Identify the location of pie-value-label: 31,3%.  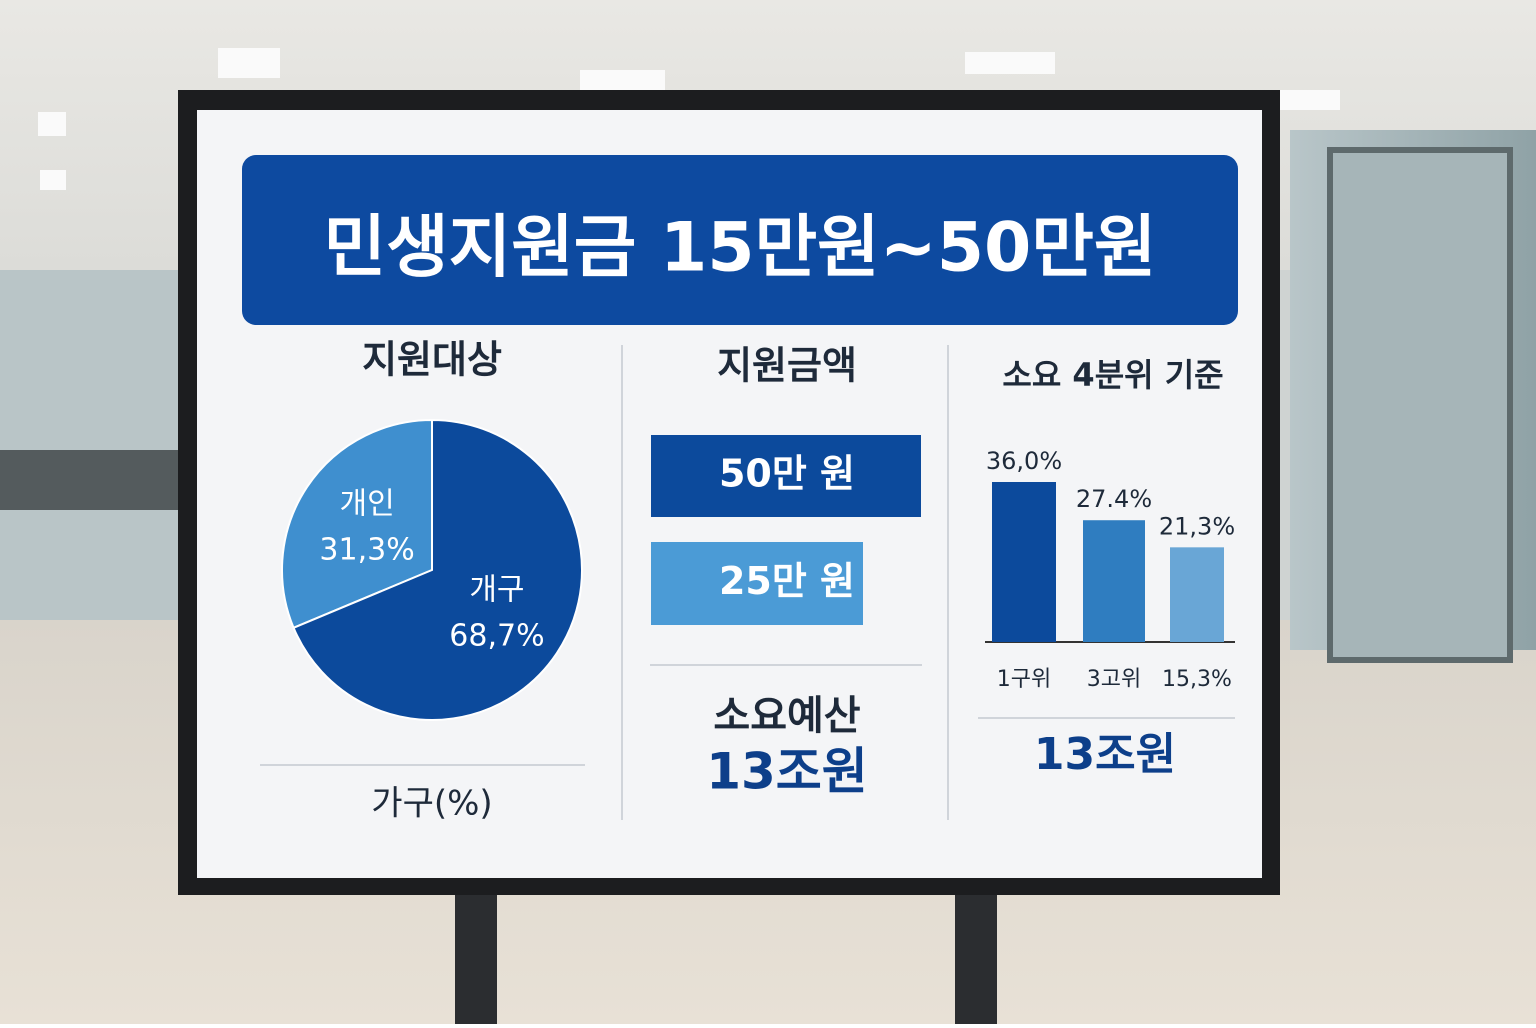
(366, 549).